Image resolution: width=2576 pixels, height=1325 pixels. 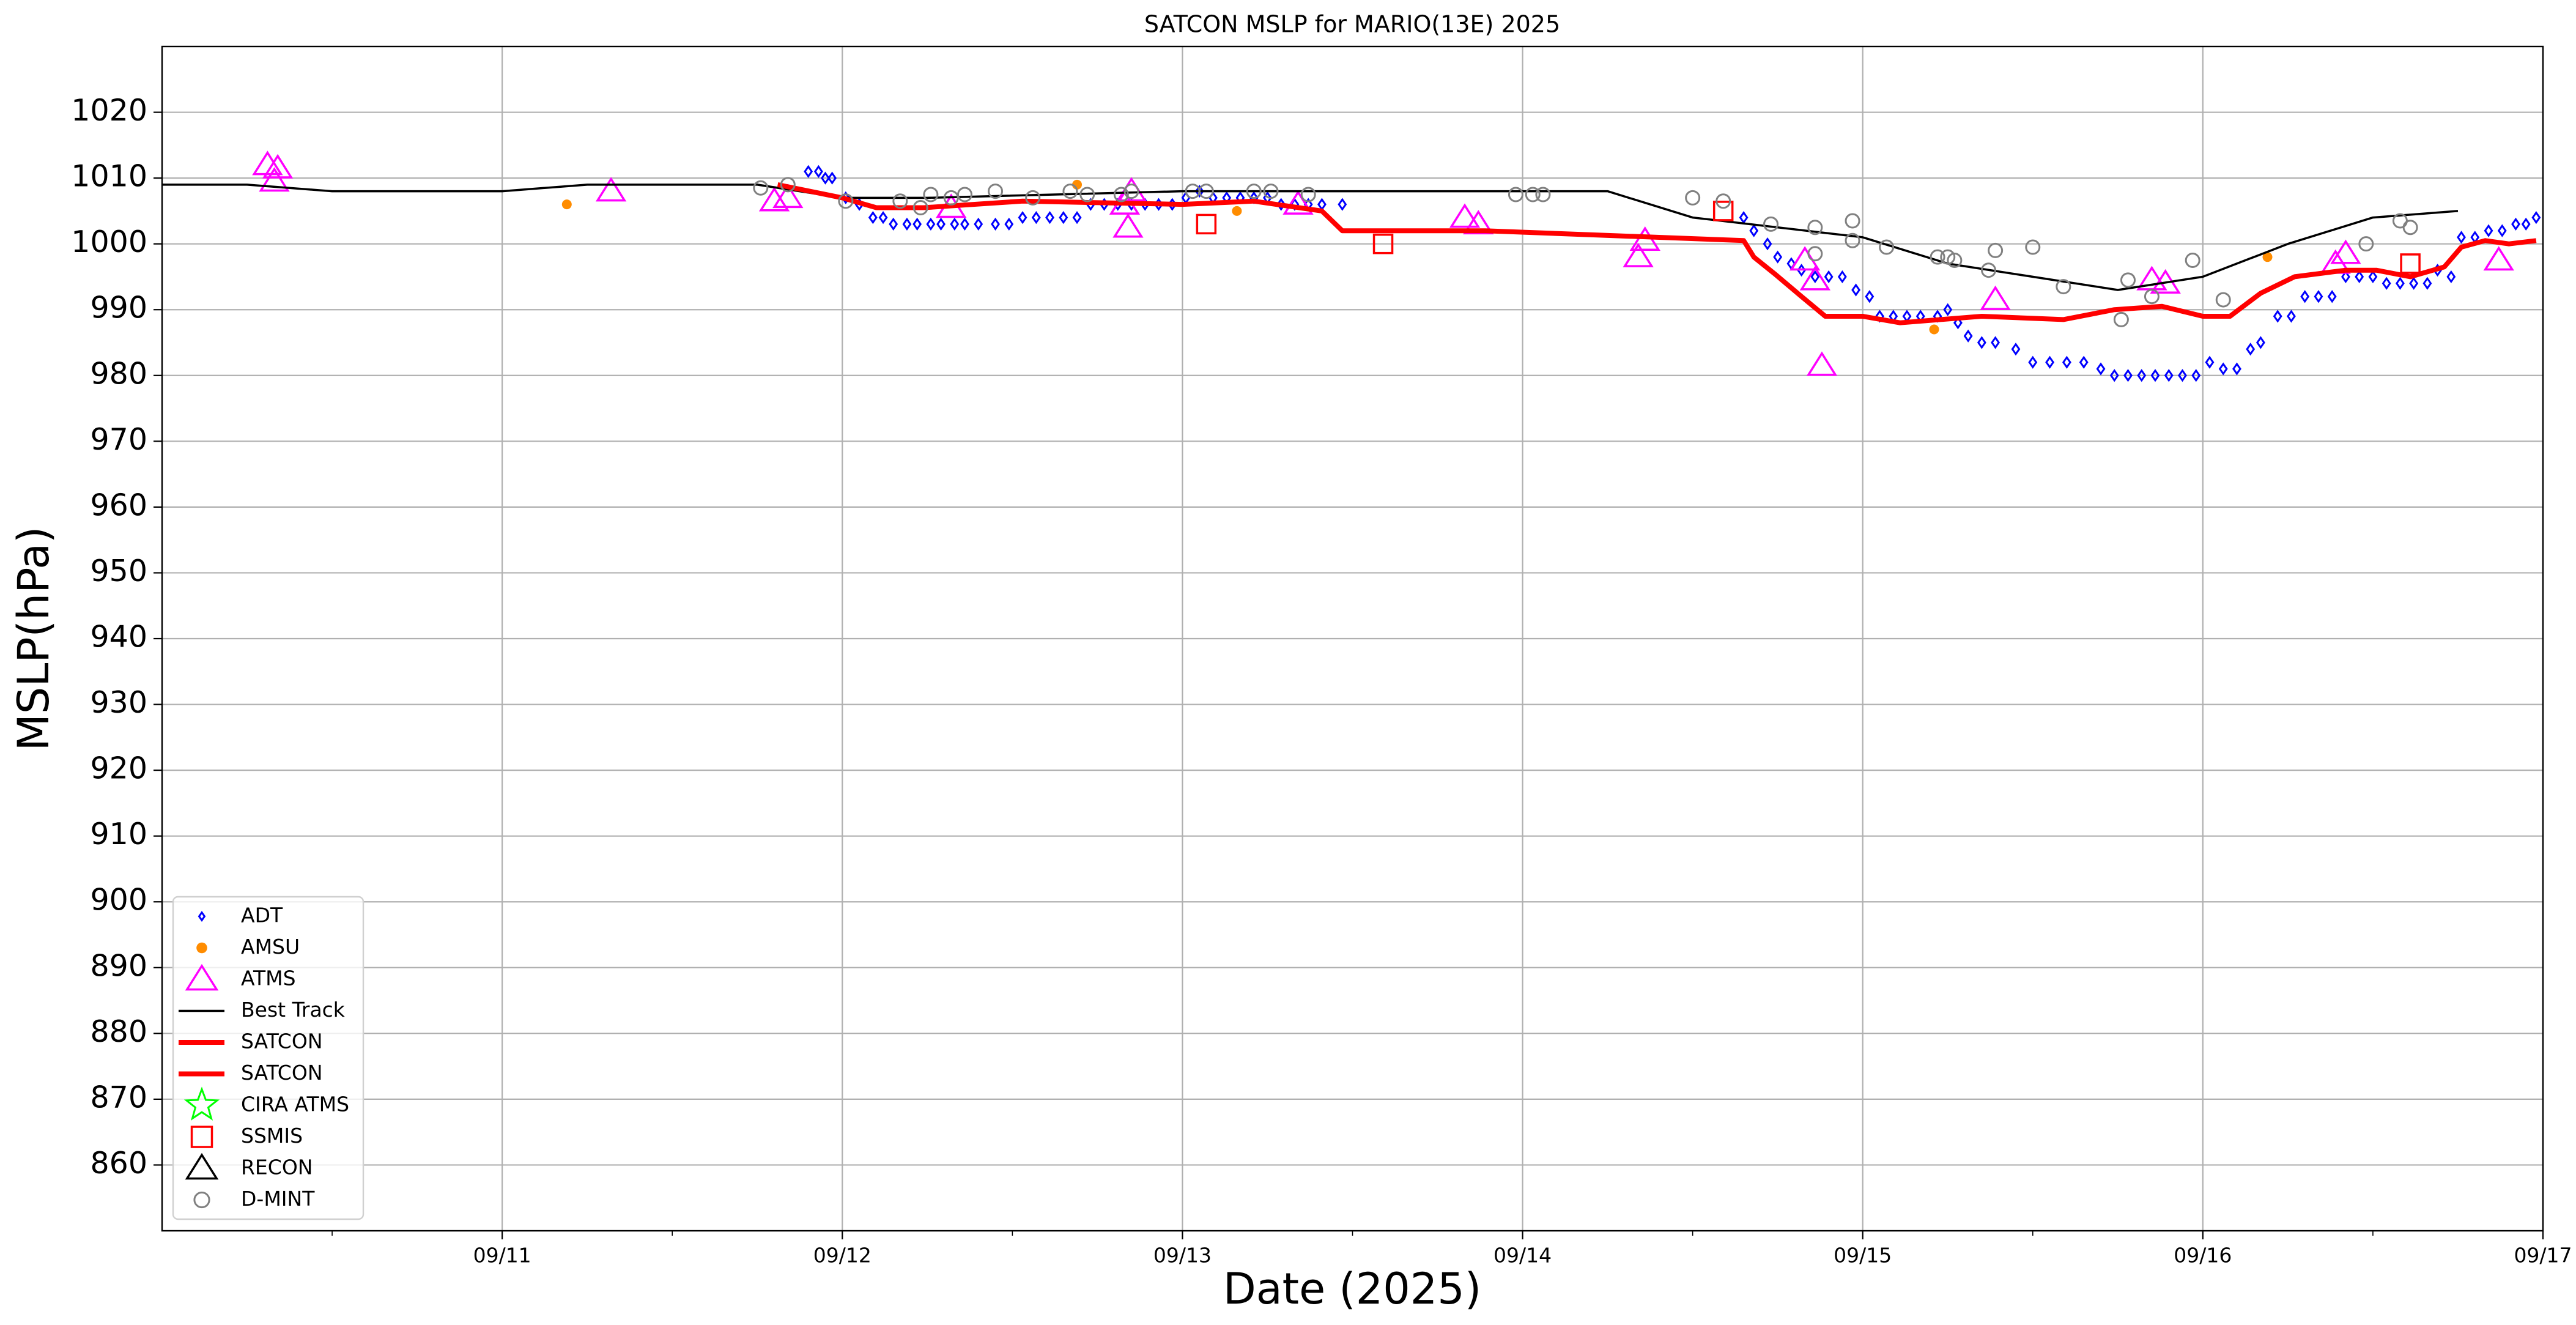 I want to click on x-tick-label: 09/12, so click(x=842, y=1255).